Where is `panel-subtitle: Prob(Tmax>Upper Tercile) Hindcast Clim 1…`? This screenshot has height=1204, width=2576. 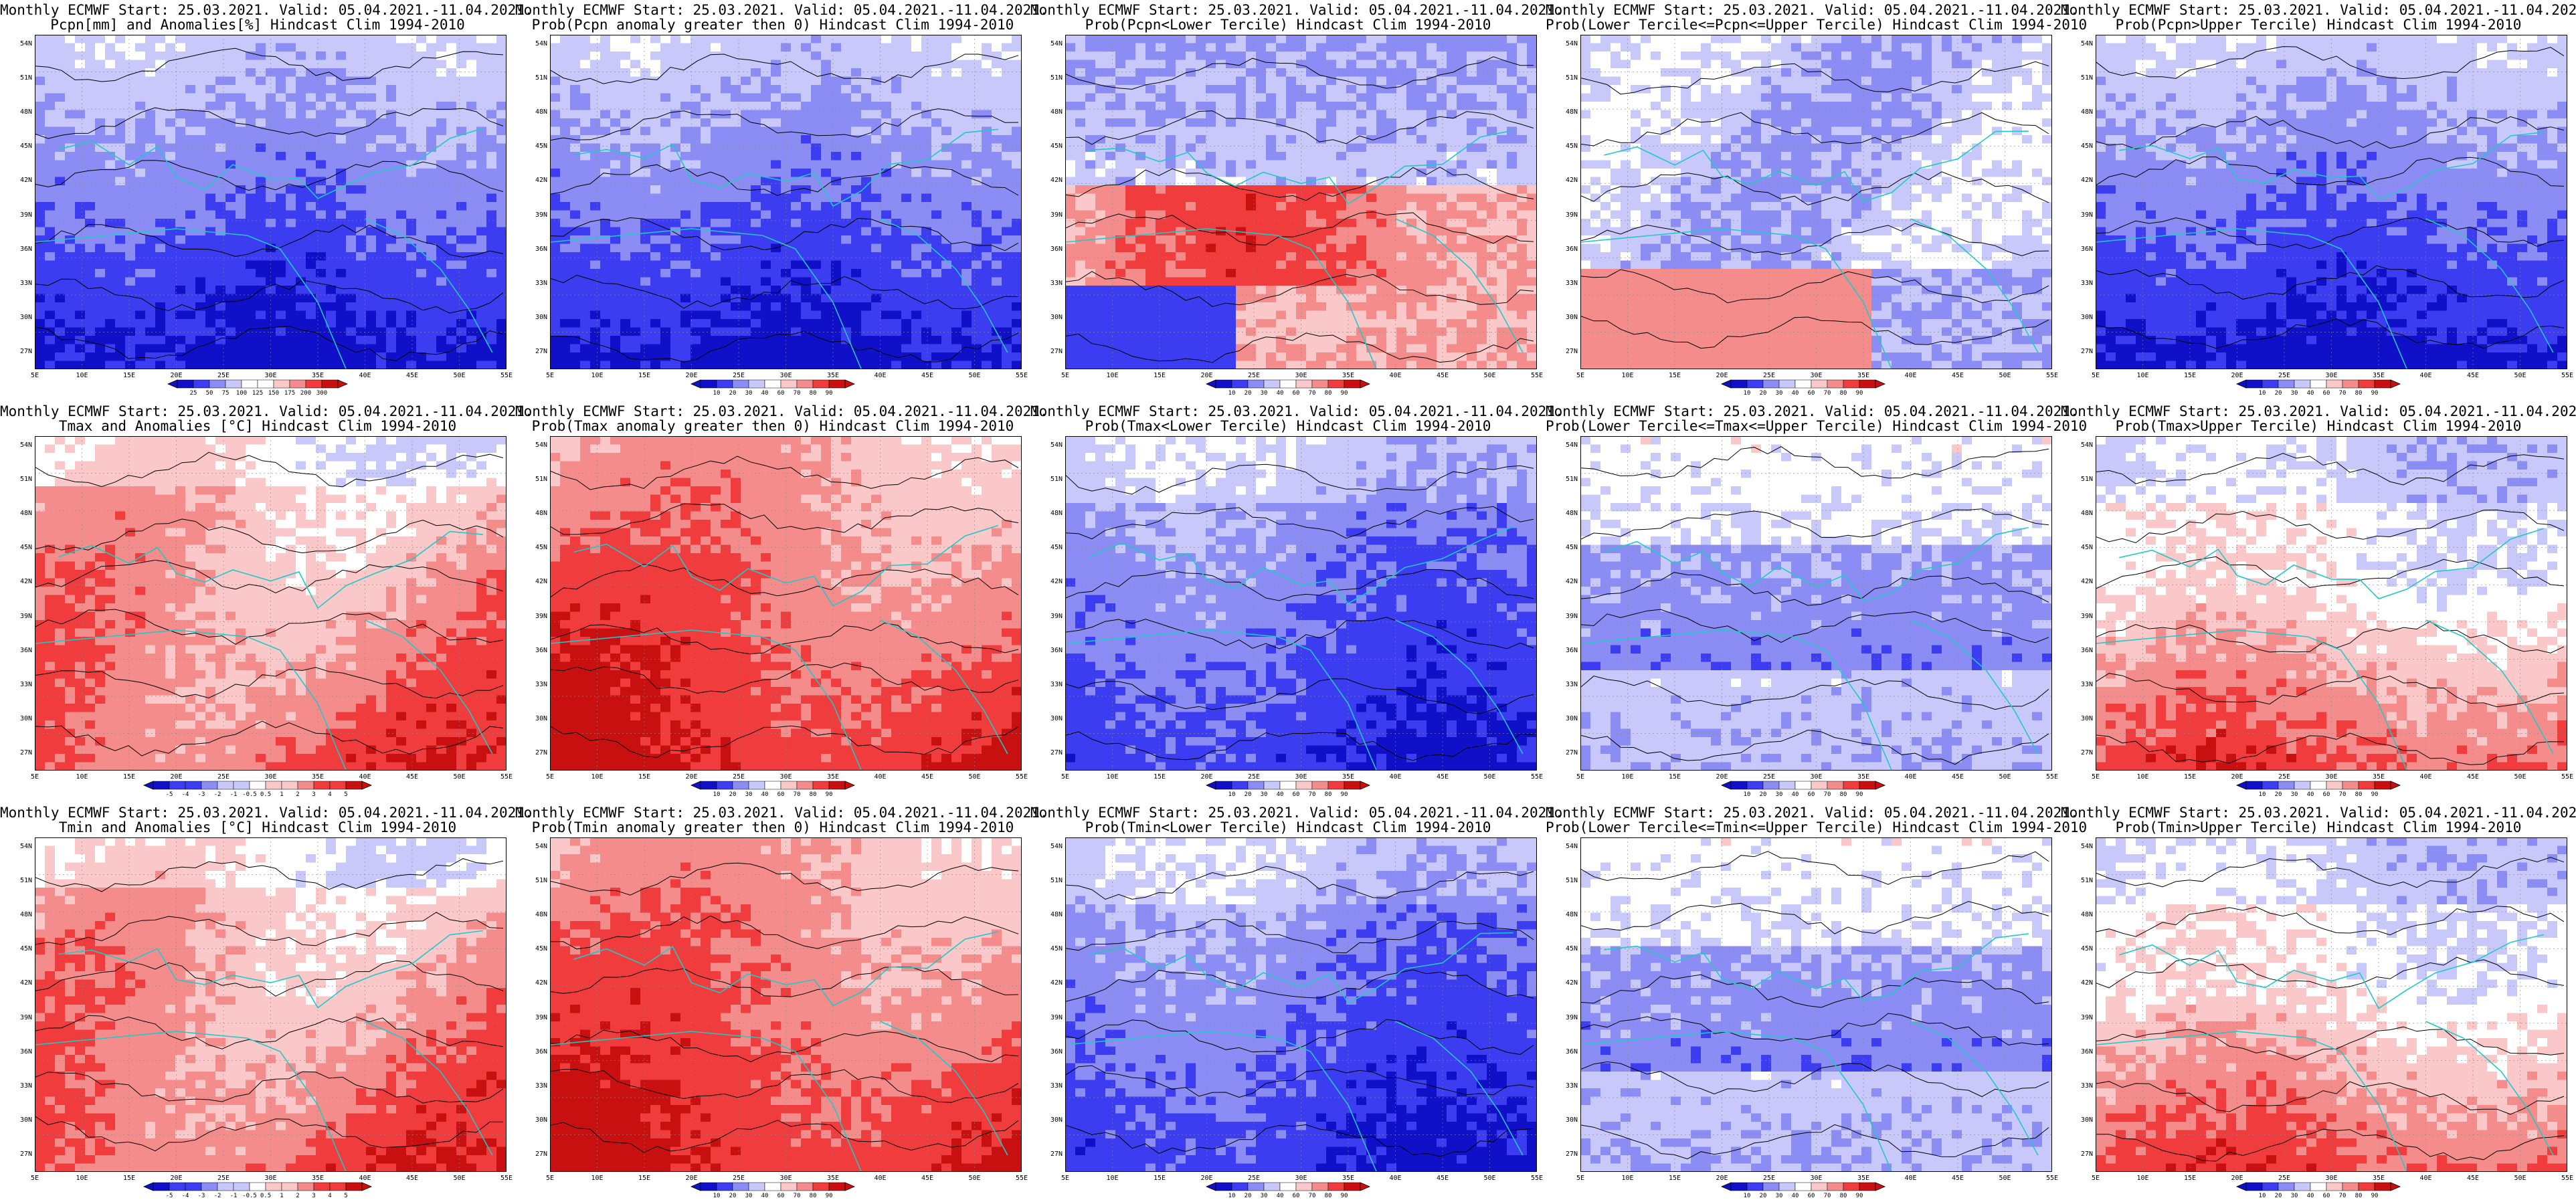 panel-subtitle: Prob(Tmax>Upper Tercile) Hindcast Clim 1… is located at coordinates (2318, 426).